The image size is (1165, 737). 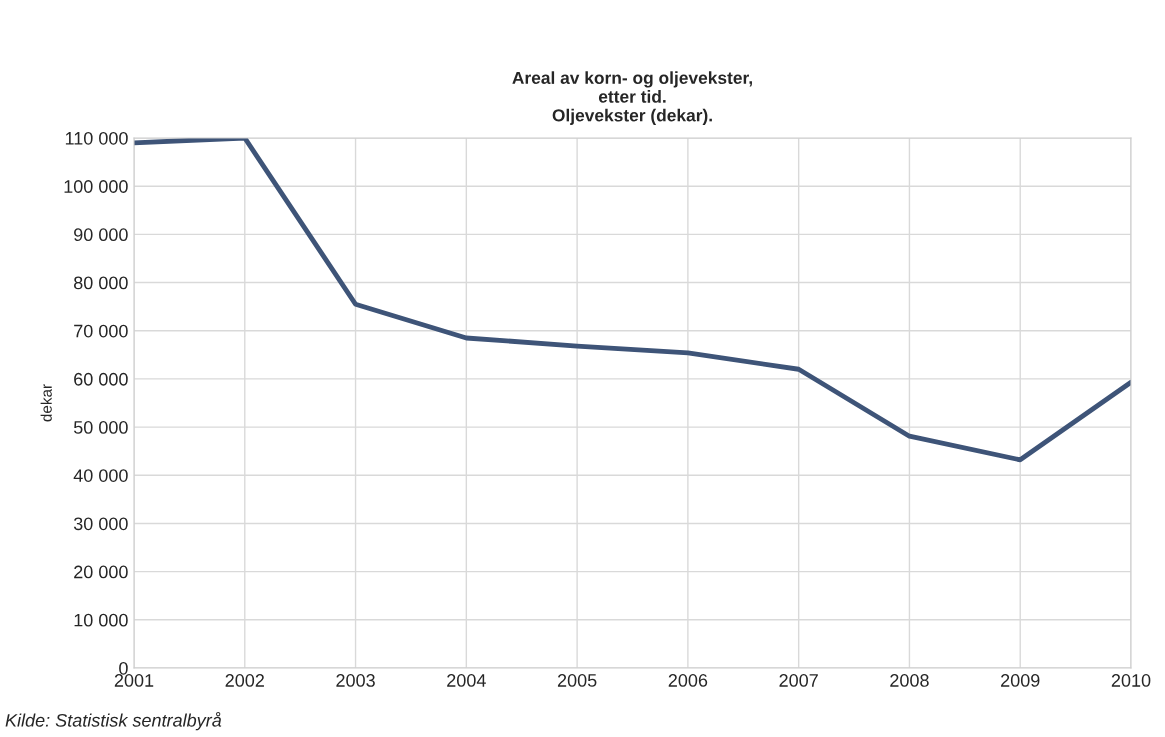 I want to click on y-tick-label: 110 000, so click(x=96, y=138).